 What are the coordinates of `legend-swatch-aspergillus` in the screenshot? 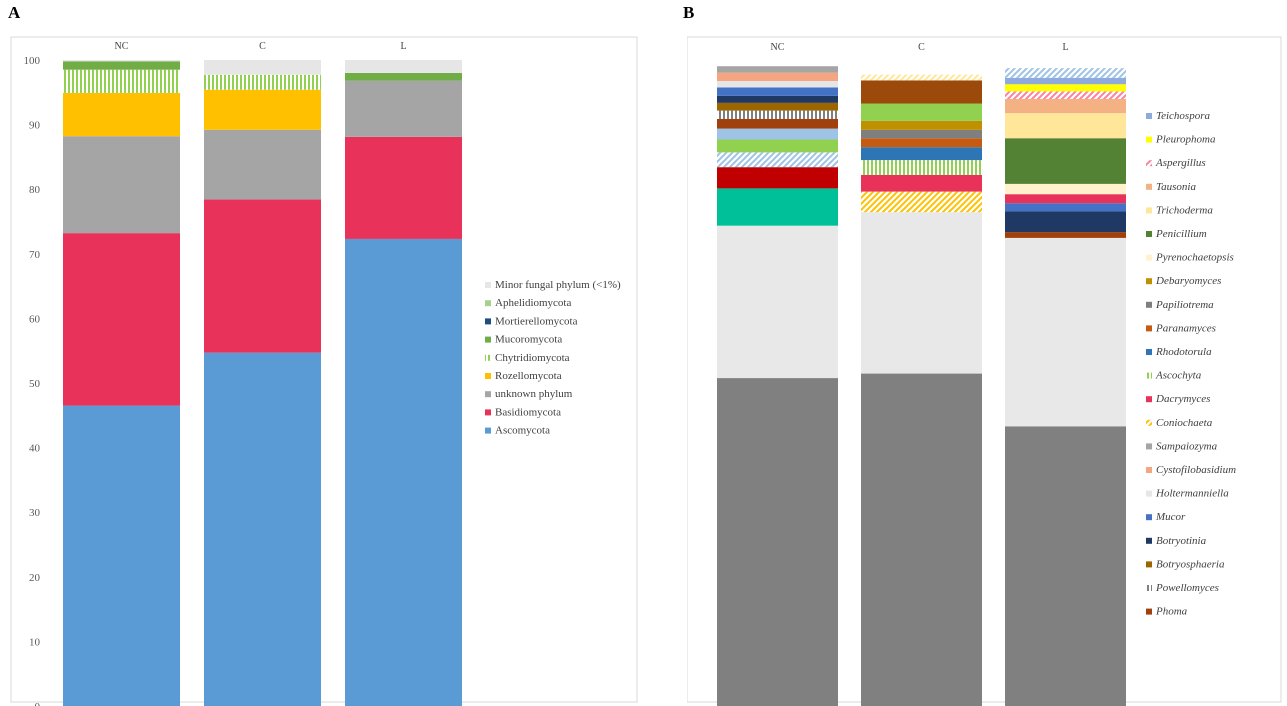 It's located at (1149, 163).